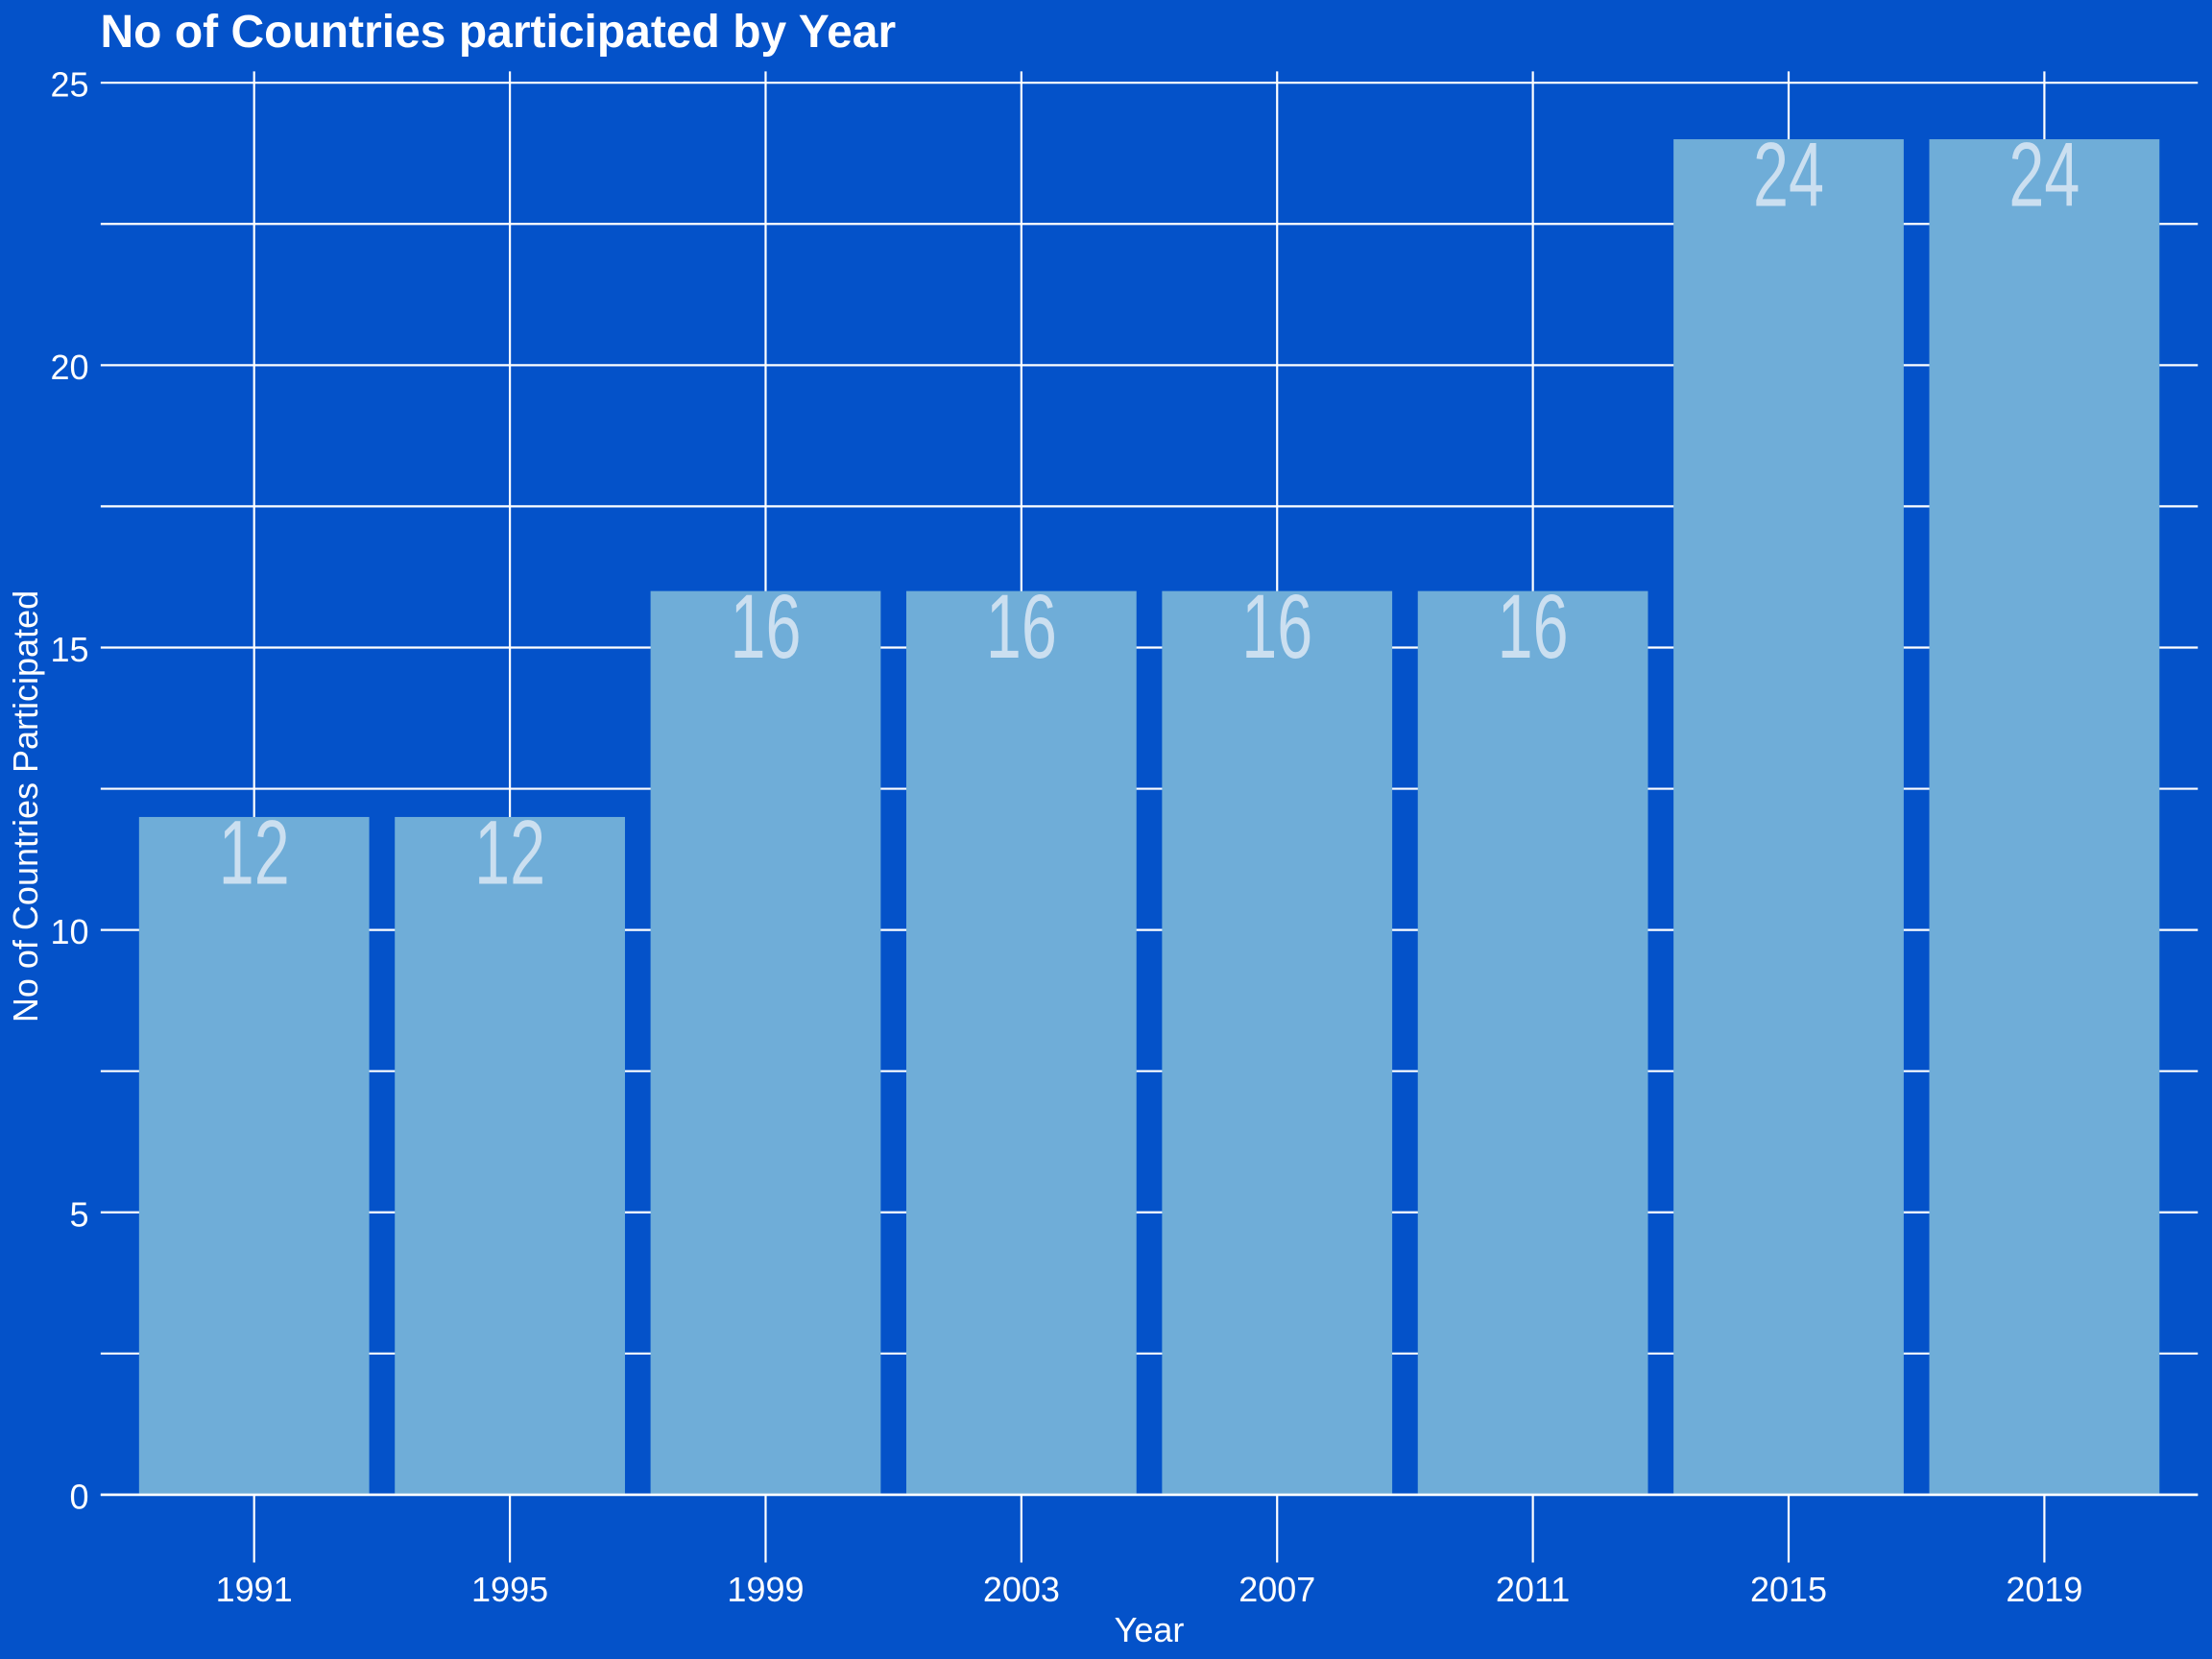 This screenshot has height=1659, width=2212. What do you see at coordinates (765, 1589) in the screenshot?
I see `svg-text: 1999` at bounding box center [765, 1589].